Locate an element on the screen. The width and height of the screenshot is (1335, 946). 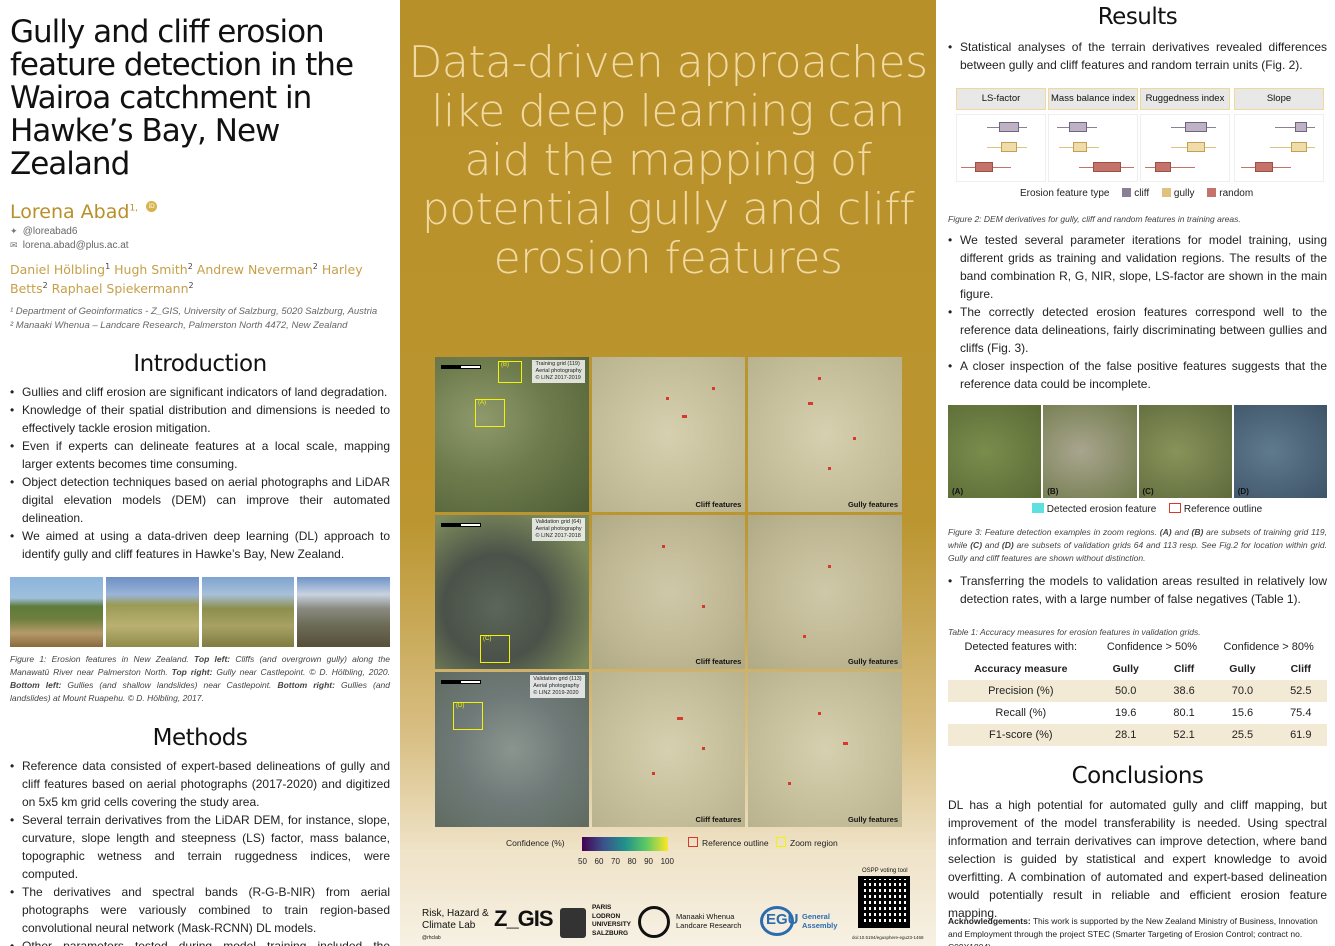
orcid-icon: iD is located at coordinates (152, 206).